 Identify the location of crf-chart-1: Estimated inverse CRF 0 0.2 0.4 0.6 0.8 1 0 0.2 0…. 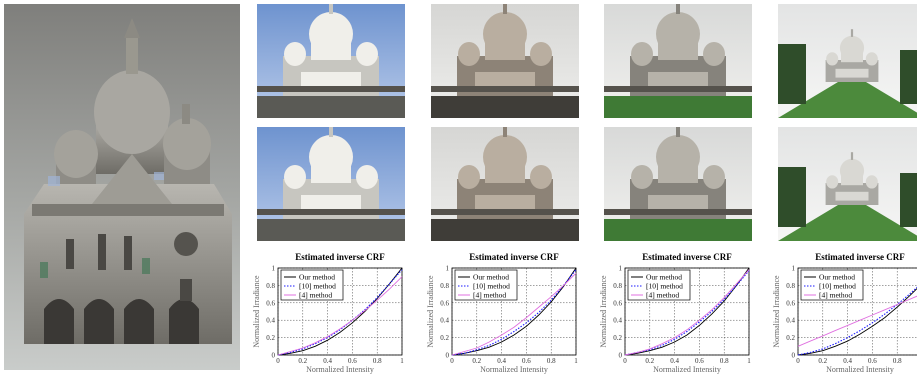
(330, 313).